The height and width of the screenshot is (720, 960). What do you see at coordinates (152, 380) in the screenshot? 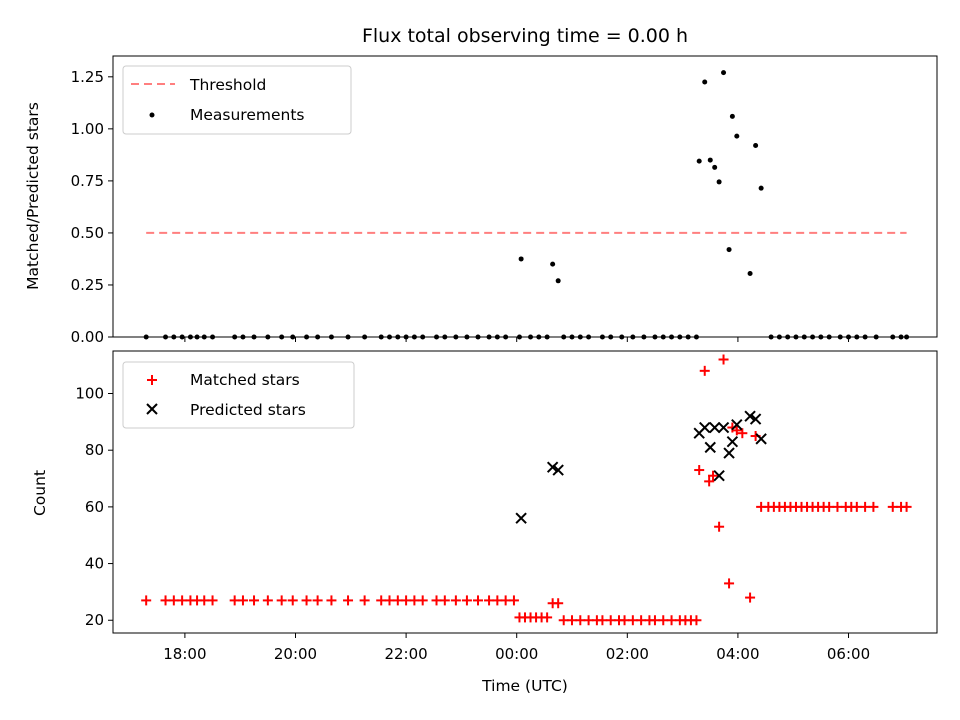
I see `legend-matched-swatch` at bounding box center [152, 380].